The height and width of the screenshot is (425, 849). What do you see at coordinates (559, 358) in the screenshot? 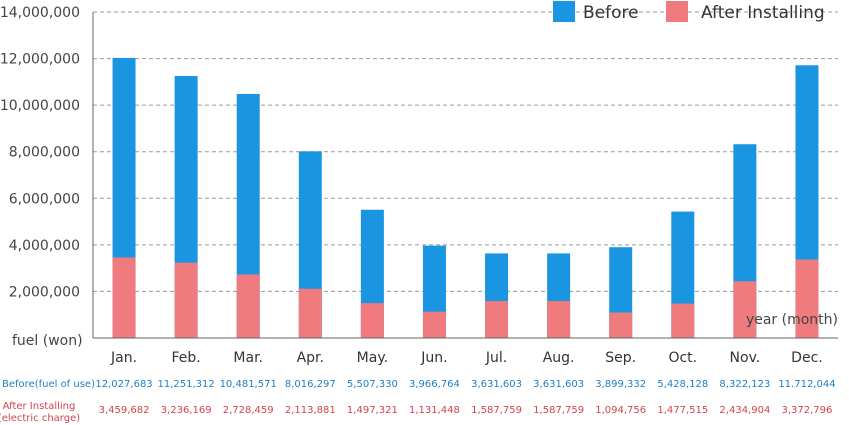
I see `x-tick-label: Aug.` at bounding box center [559, 358].